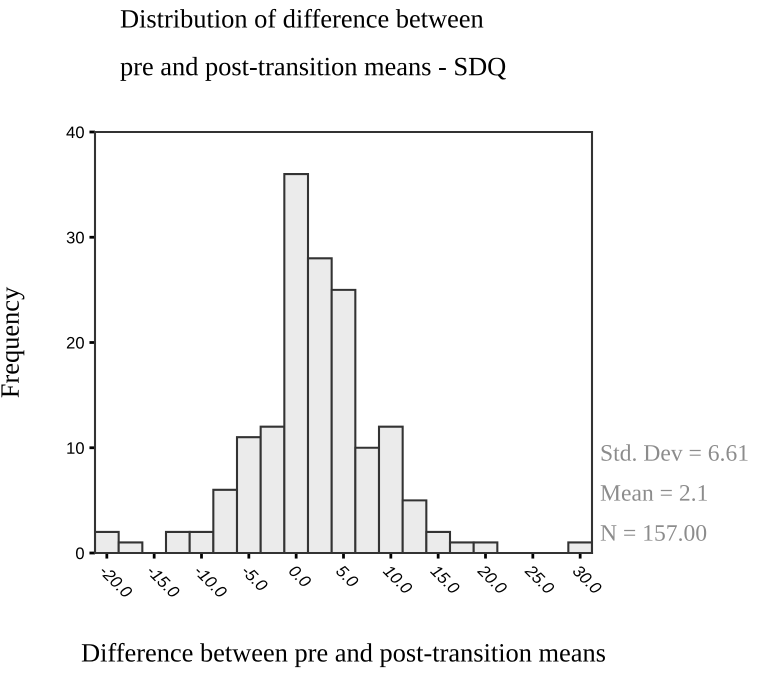 The height and width of the screenshot is (692, 768). I want to click on x-axis-title: Difference between pre and post-transition means, so click(343, 655).